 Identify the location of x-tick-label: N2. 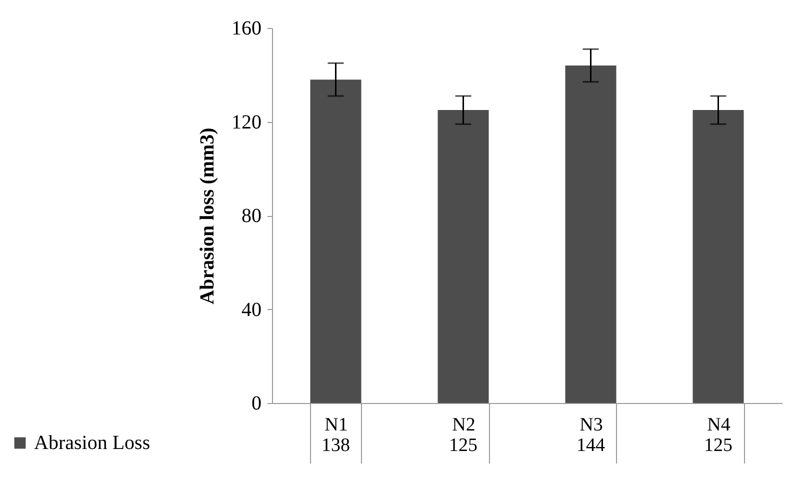
(464, 425).